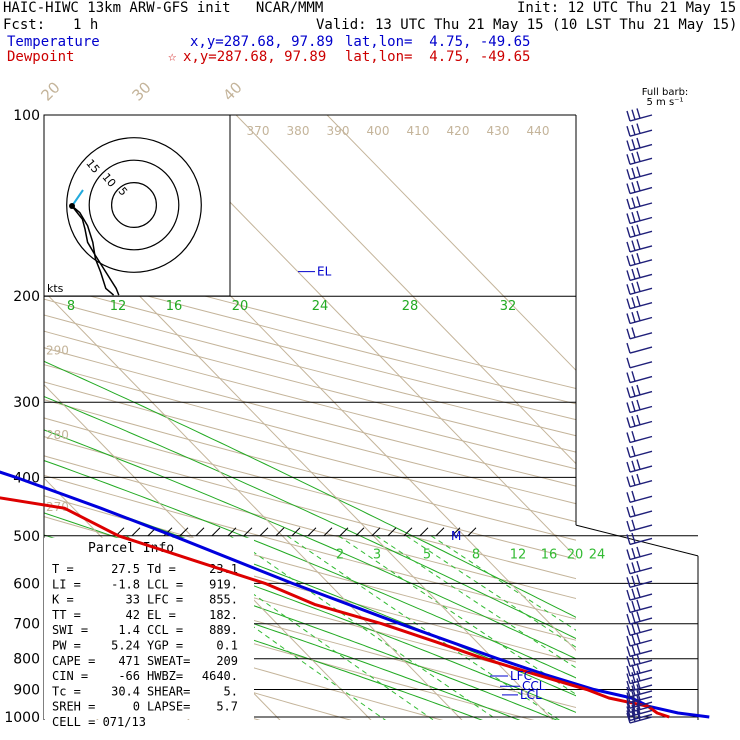 The image size is (740, 740). Describe the element at coordinates (377, 554) in the screenshot. I see `mixing-ratio-label: 3` at that location.